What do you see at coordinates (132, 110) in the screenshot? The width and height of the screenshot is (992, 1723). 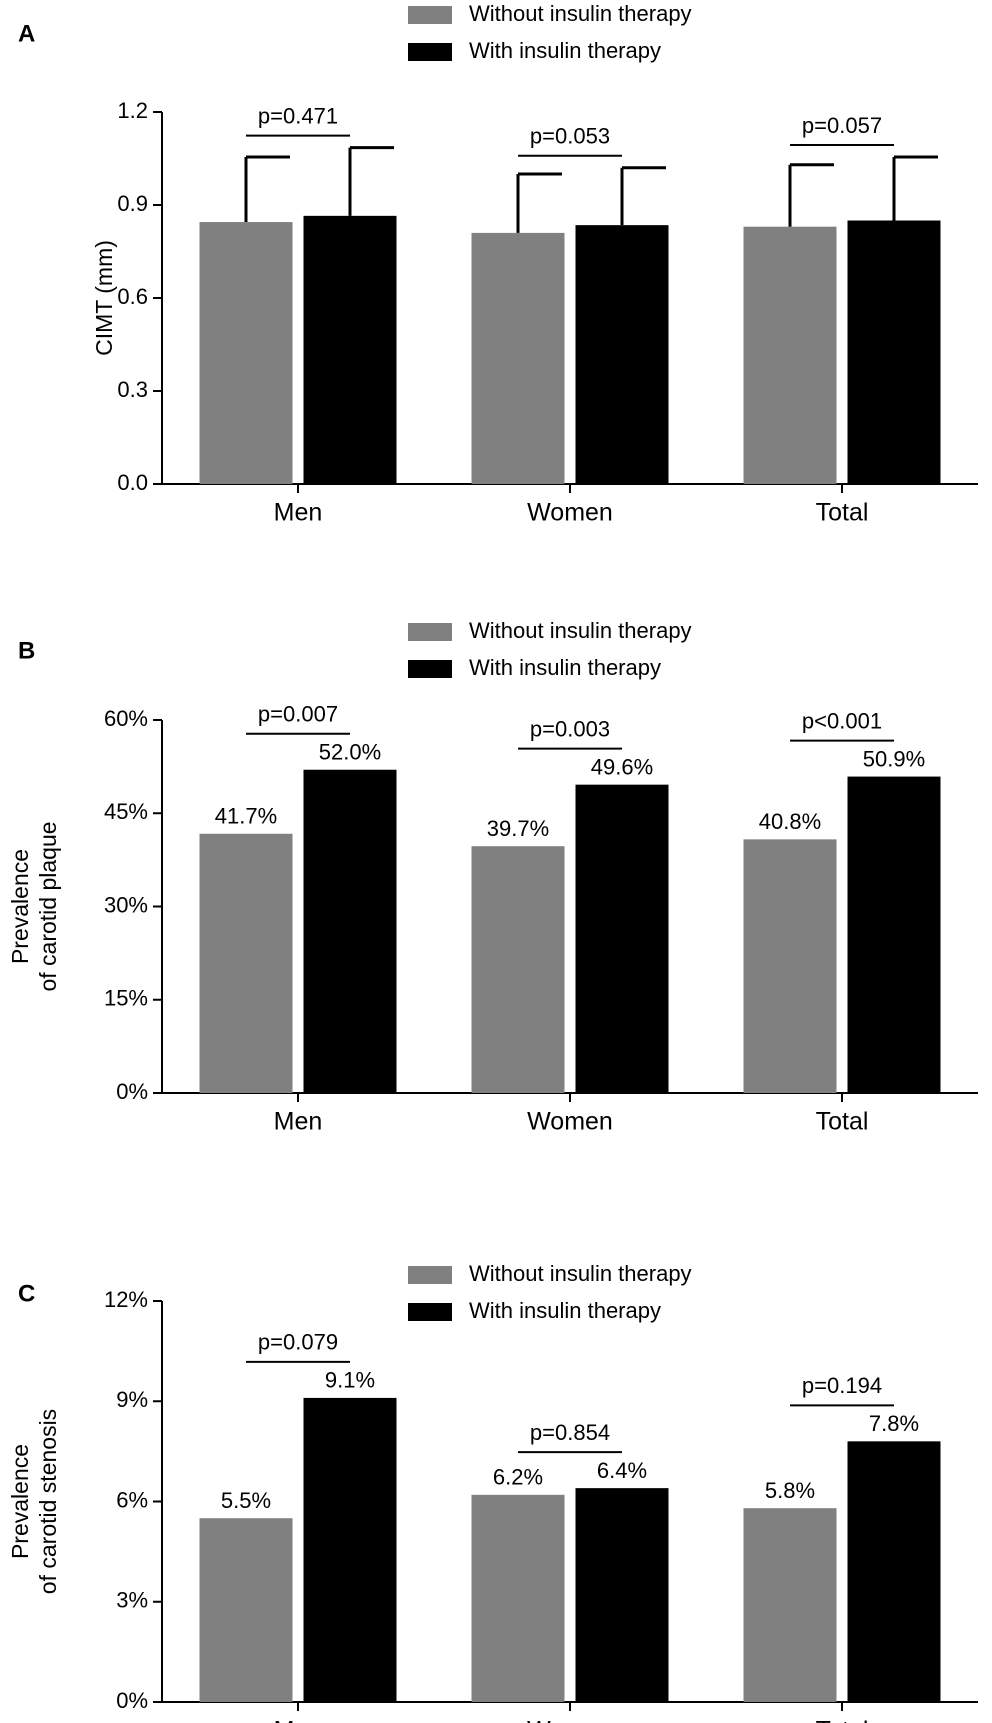 I see `y-tick-label: 1.2` at bounding box center [132, 110].